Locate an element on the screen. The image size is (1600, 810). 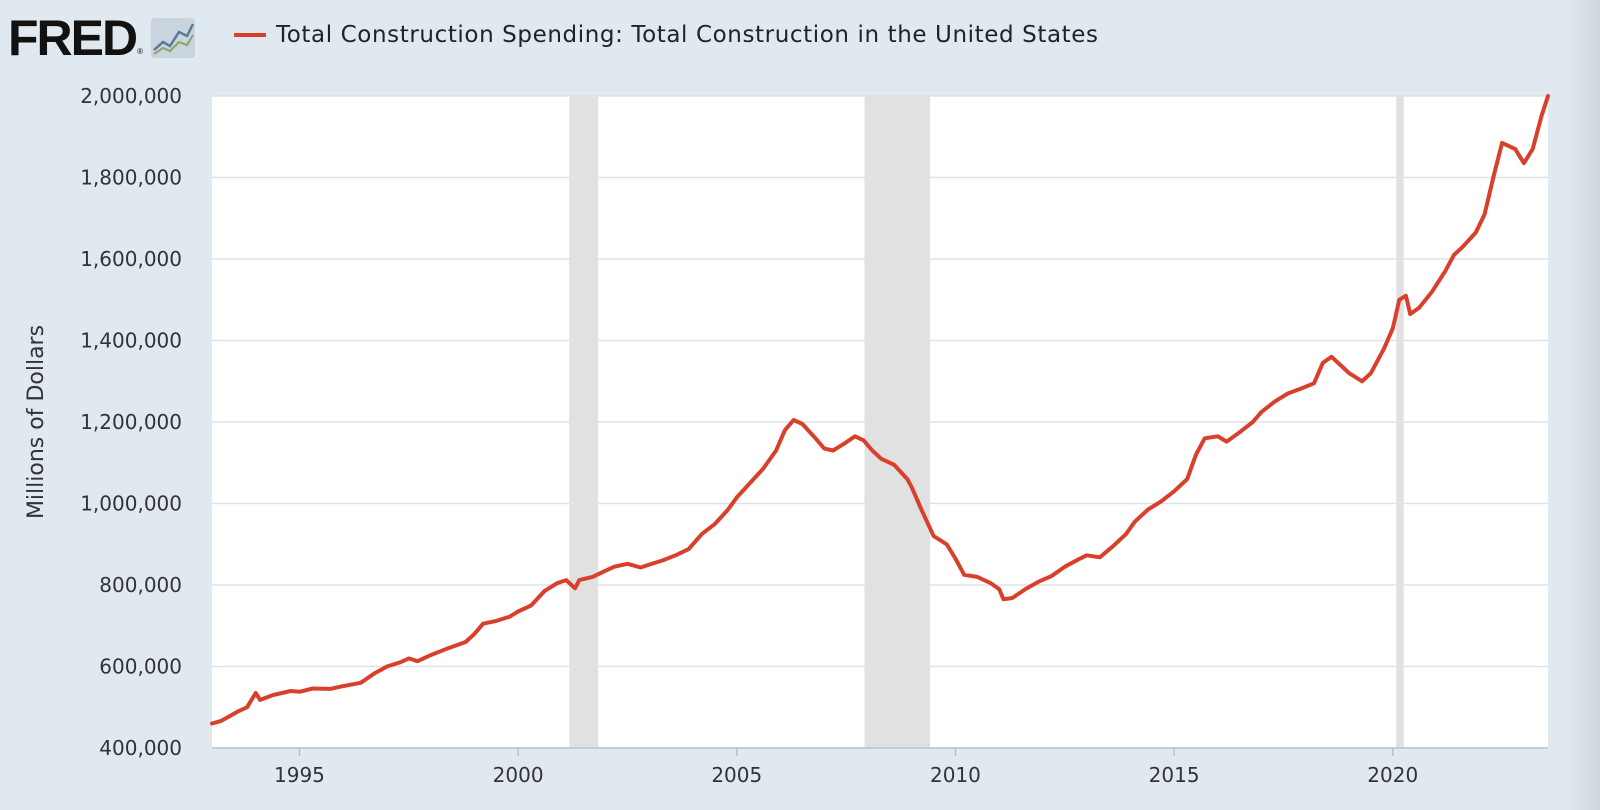
fred-logo: FRED ® is located at coordinates (102, 38).